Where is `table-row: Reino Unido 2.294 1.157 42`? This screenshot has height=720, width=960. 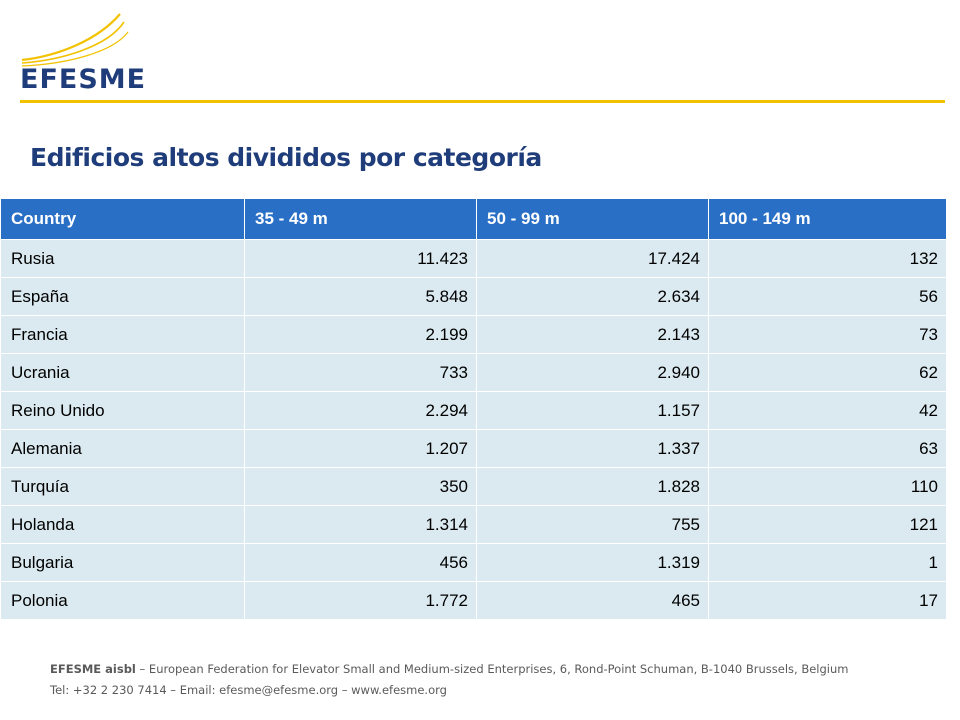
table-row: Reino Unido 2.294 1.157 42 is located at coordinates (473, 410).